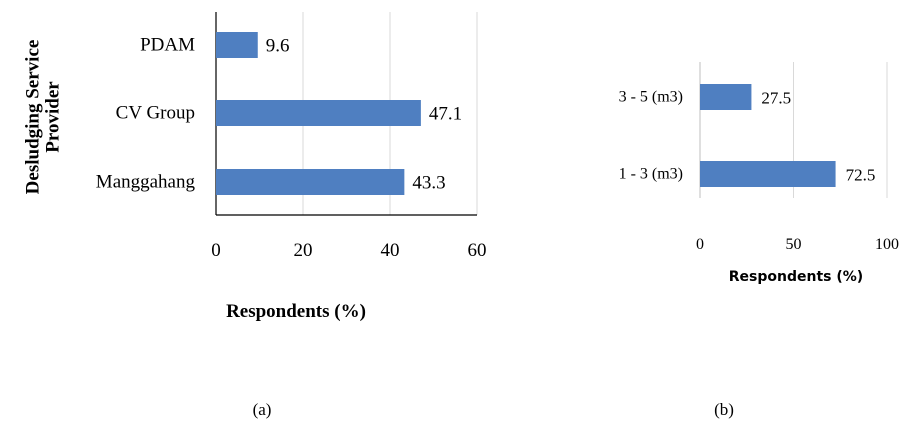 The image size is (909, 430). Describe the element at coordinates (651, 97) in the screenshot. I see `category-label-b-0: 3 - 5 (m3)` at that location.